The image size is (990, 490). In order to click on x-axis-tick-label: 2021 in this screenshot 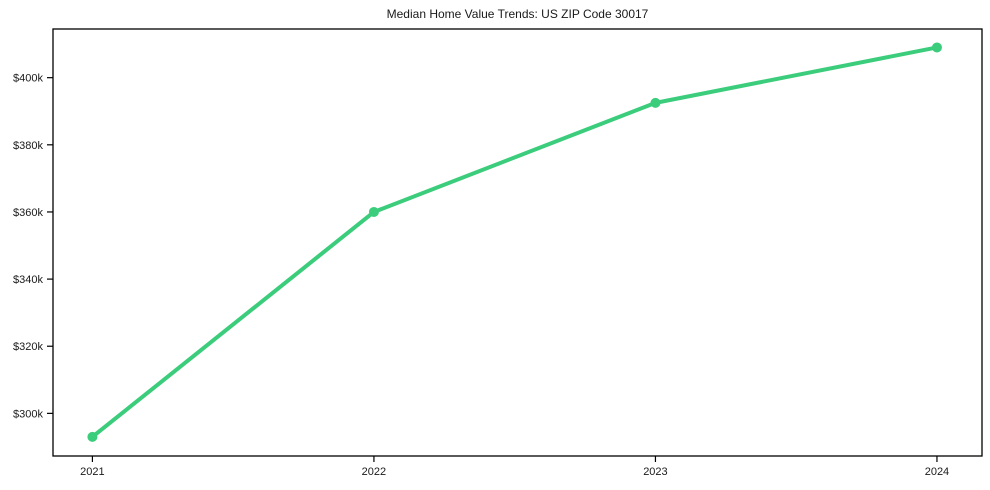, I will do `click(92, 472)`.